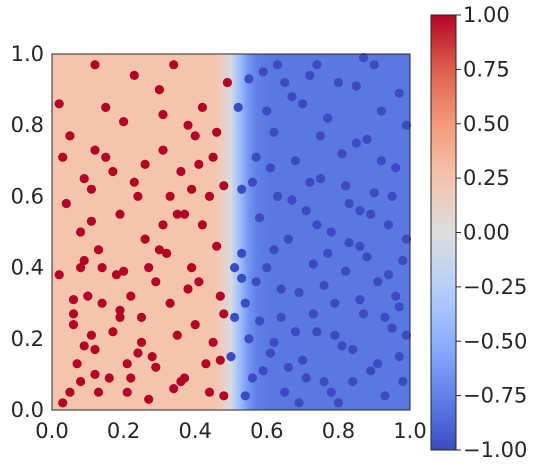  I want to click on colorbar-tick-label: 1.00, so click(486, 15).